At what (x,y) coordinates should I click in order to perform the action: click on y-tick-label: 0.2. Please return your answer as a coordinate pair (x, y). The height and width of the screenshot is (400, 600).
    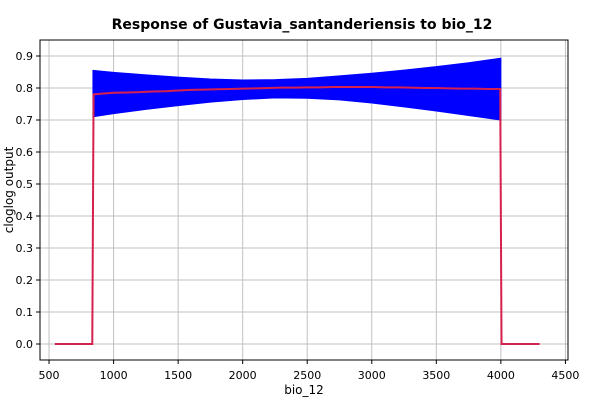
    Looking at the image, I should click on (25, 280).